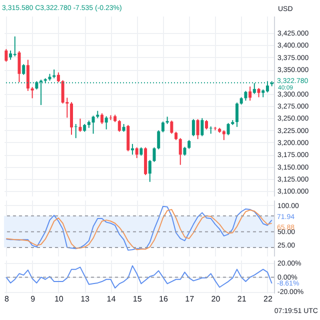 The height and width of the screenshot is (320, 320). What do you see at coordinates (139, 276) in the screenshot?
I see `line-series` at bounding box center [139, 276].